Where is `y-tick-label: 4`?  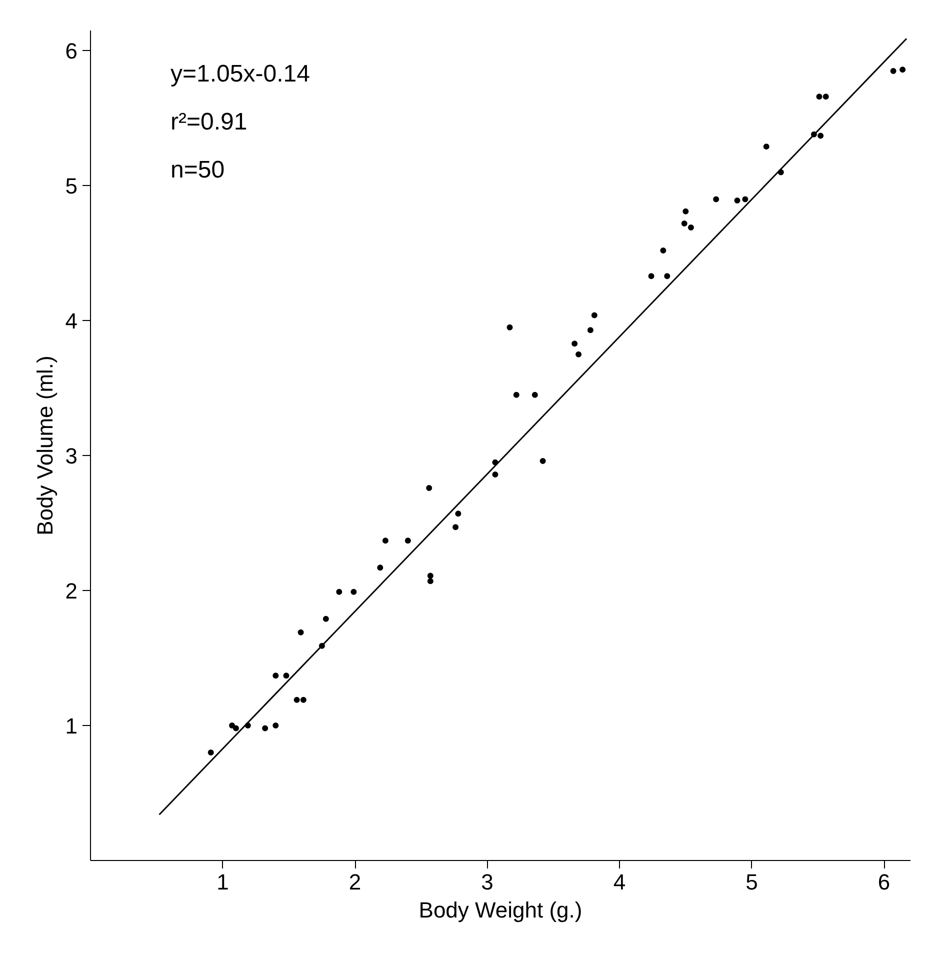 y-tick-label: 4 is located at coordinates (71, 321).